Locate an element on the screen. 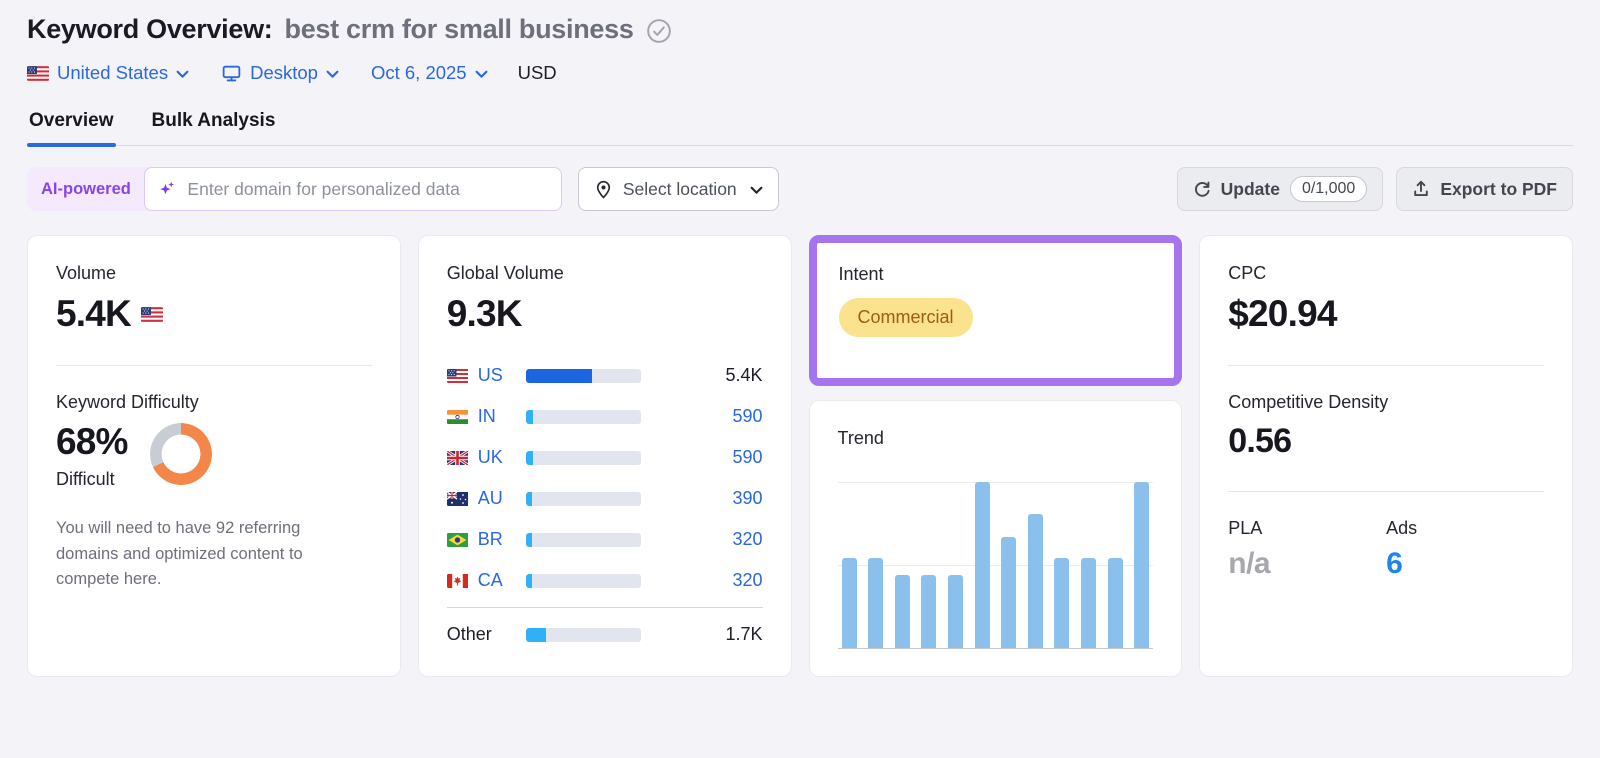 The height and width of the screenshot is (758, 1600). country-code: BR is located at coordinates (490, 539).